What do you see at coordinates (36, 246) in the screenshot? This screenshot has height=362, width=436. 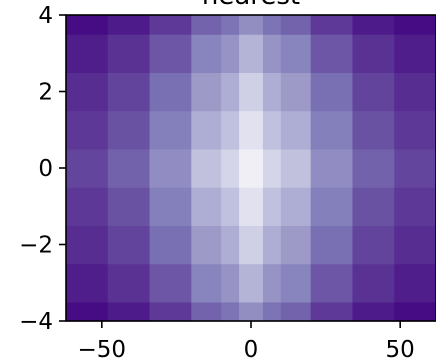 I see `y-tick-label: −2` at bounding box center [36, 246].